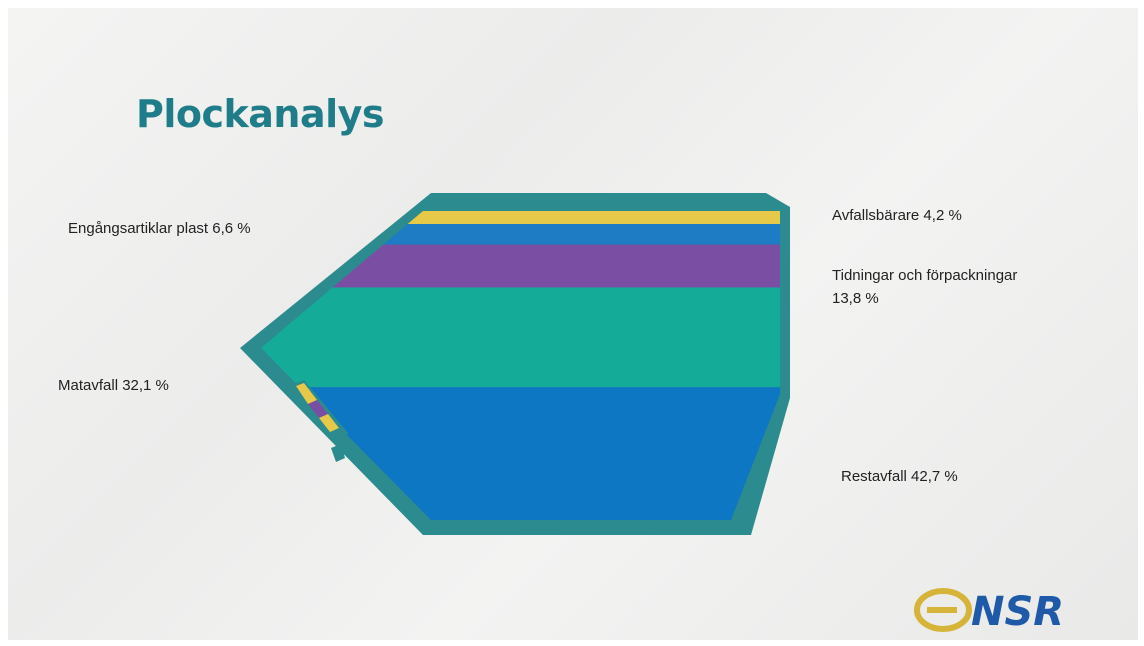 This screenshot has width=1144, height=646. I want to click on layer-avfallsbärare, so click(520, 218).